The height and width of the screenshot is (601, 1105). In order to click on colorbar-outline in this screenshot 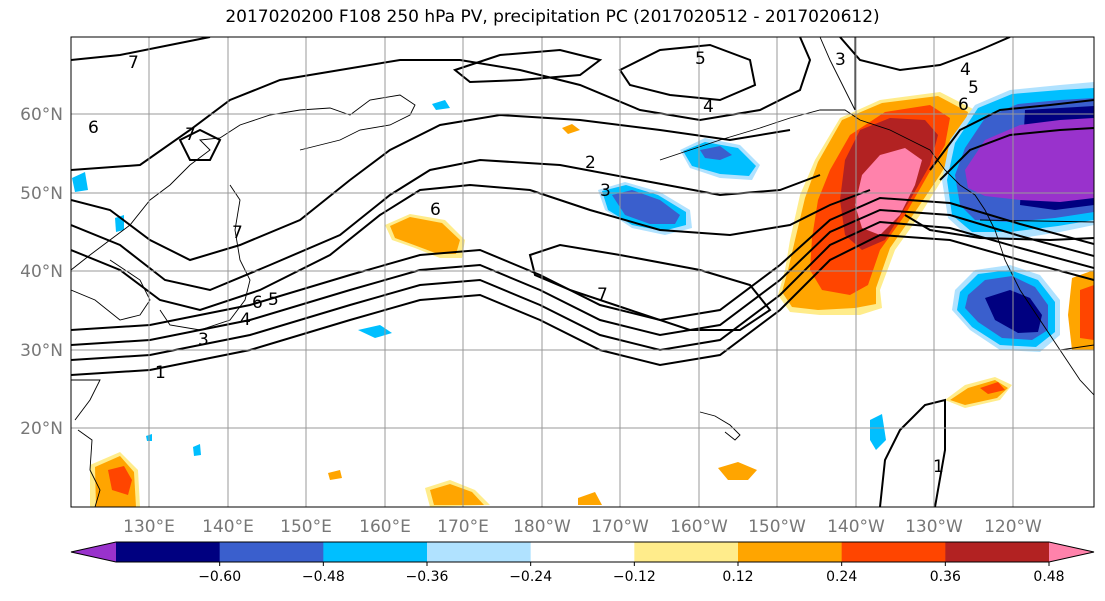, I will do `click(582, 552)`.